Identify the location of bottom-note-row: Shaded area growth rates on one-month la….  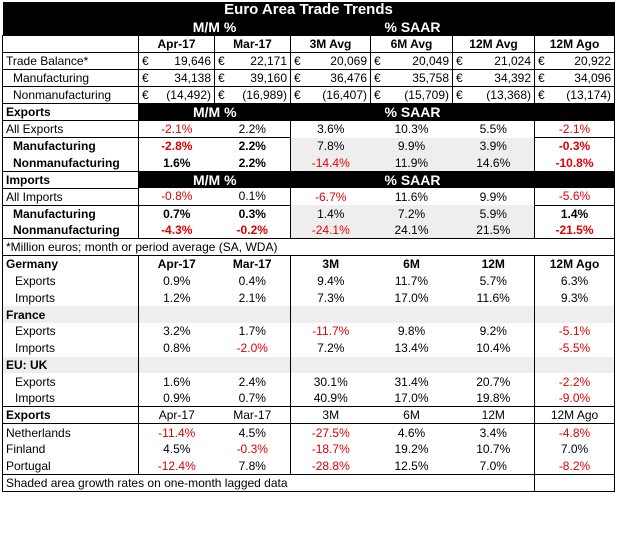
(308, 482).